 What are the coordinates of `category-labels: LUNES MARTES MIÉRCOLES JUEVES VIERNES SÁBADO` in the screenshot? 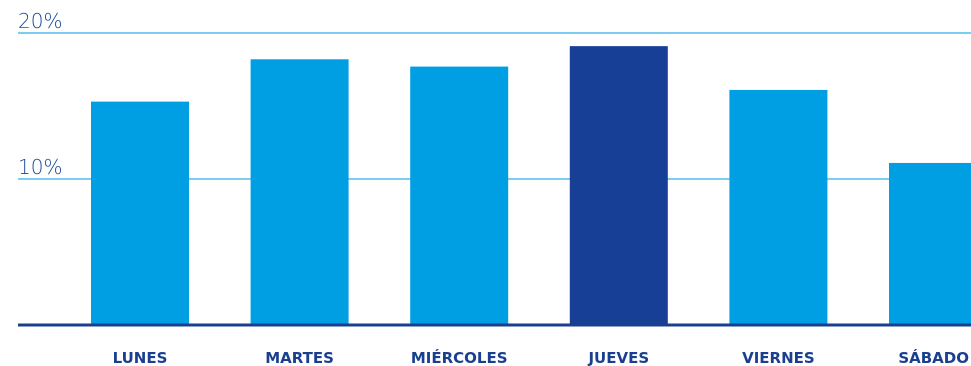 It's located at (541, 357).